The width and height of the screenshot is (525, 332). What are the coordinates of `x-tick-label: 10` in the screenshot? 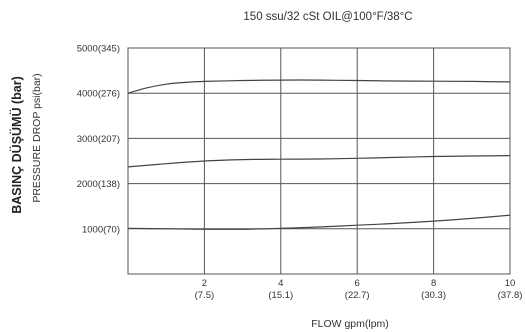 It's located at (510, 283).